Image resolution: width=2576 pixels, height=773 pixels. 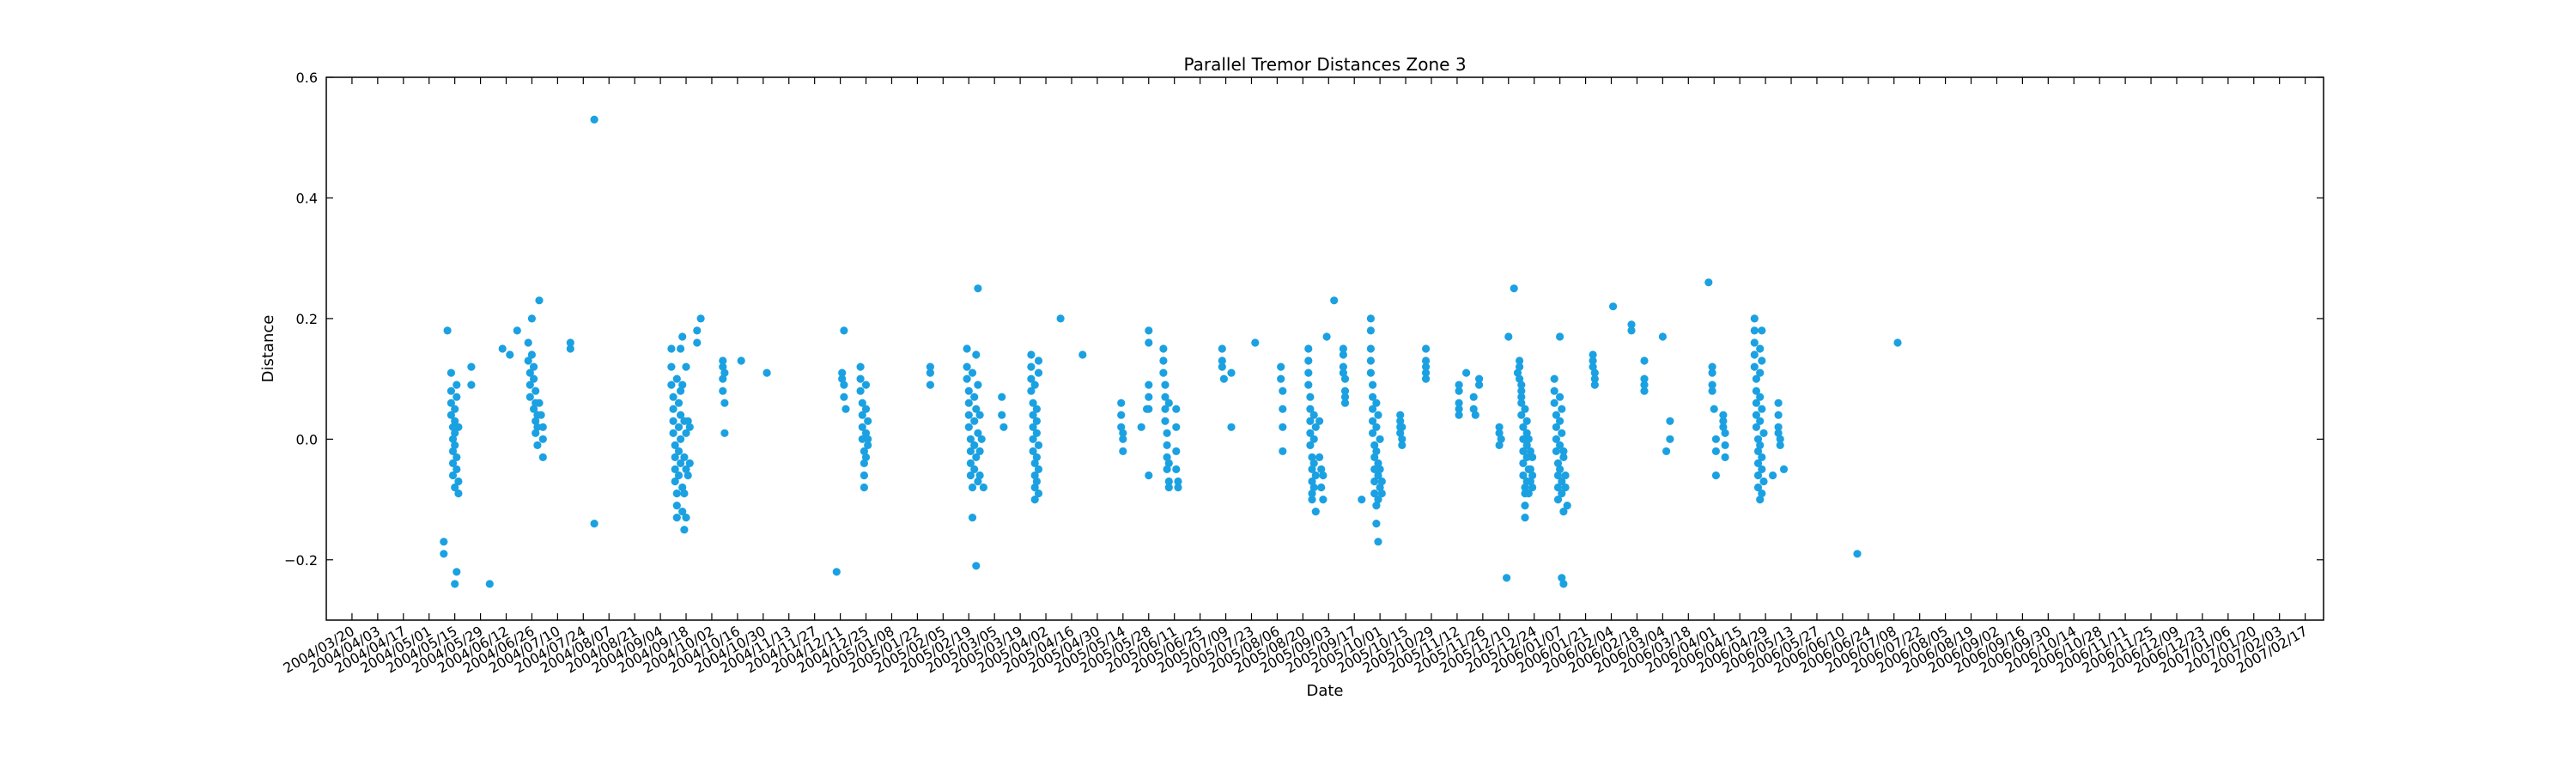 I want to click on chart-title: Parallel Tremor Distances Zone 3, so click(x=1324, y=64).